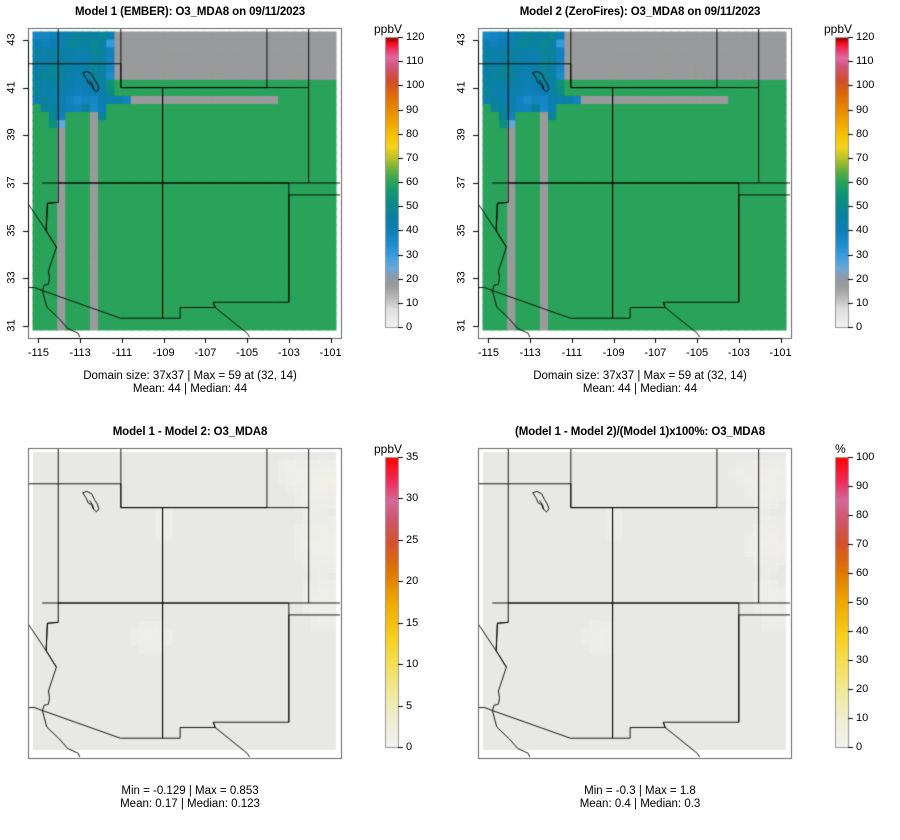 The image size is (900, 840). What do you see at coordinates (415, 61) in the screenshot?
I see `colorbar-tick-label: 110` at bounding box center [415, 61].